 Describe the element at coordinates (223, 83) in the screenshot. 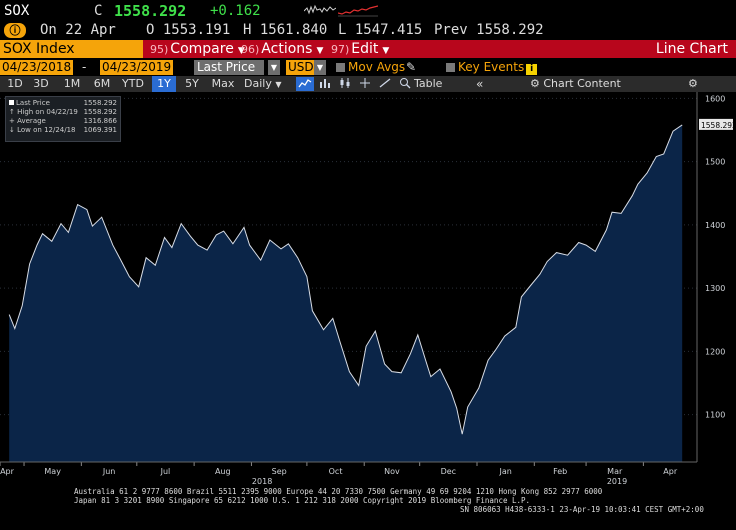

I see `range-max-button: Max` at that location.